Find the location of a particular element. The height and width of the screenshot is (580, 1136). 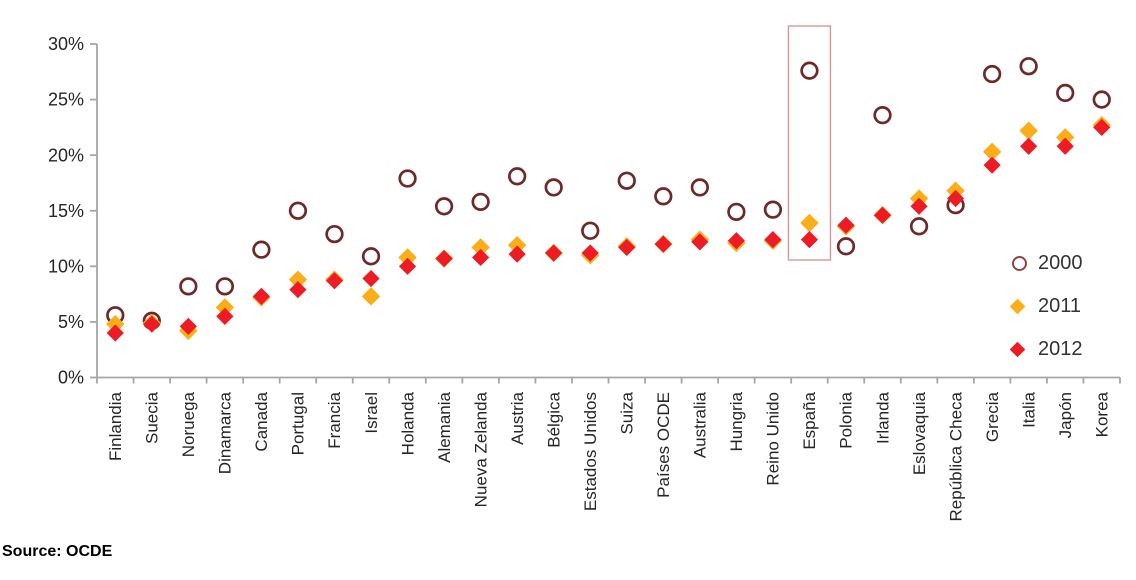

x-axis-label: Irlanda is located at coordinates (882, 417).